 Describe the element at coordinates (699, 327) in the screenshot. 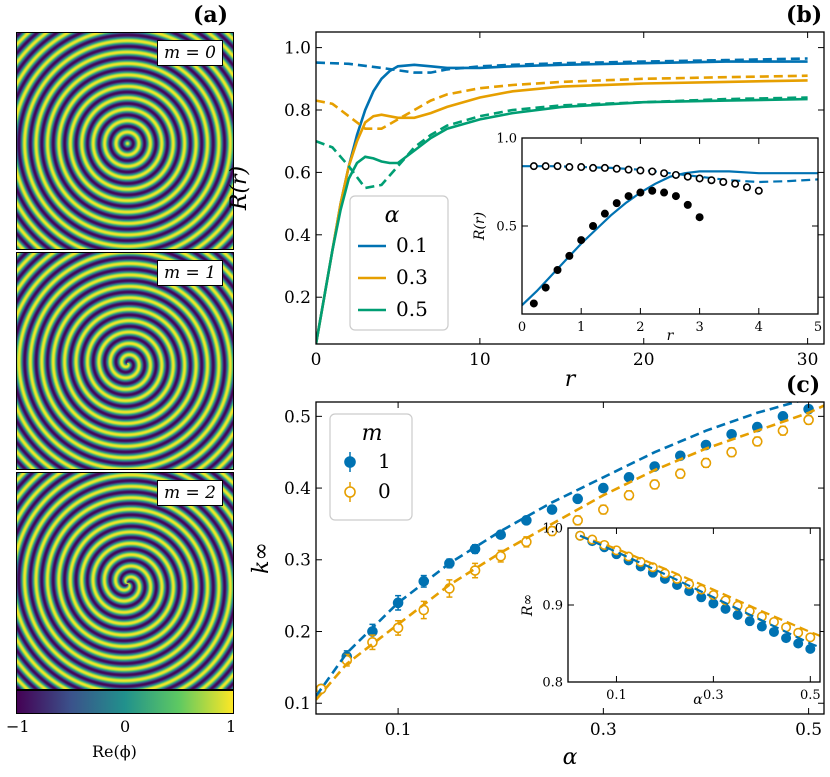

I see `x-tick-label: 3` at that location.